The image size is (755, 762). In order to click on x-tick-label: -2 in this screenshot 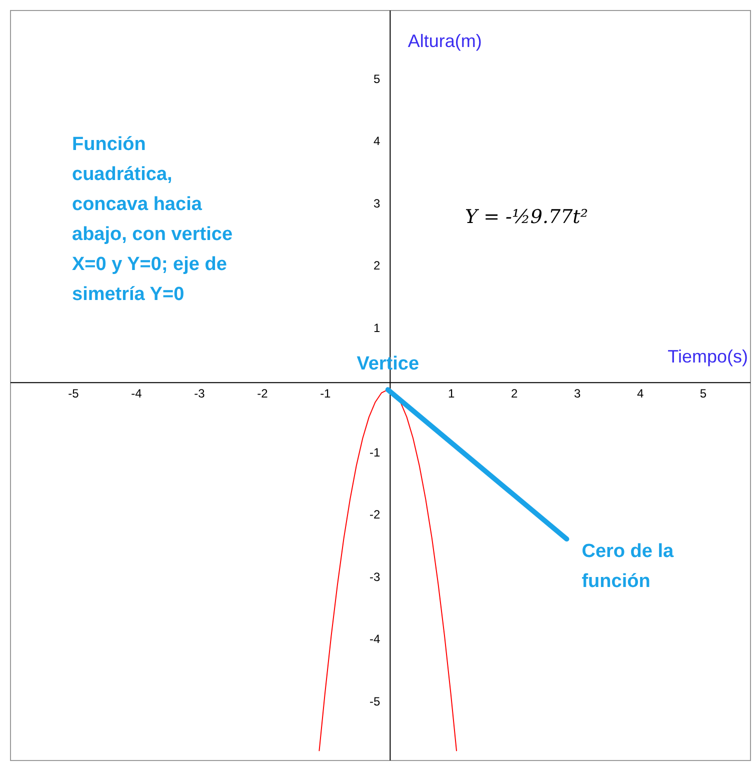, I will do `click(262, 393)`.